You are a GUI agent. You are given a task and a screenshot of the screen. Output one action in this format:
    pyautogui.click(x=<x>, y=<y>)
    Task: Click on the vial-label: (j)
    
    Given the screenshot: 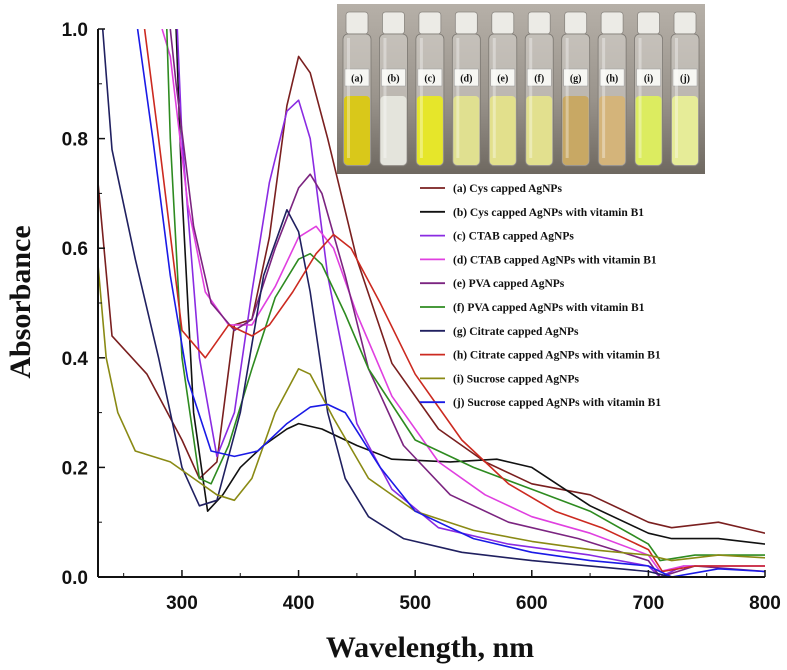 What is the action you would take?
    pyautogui.click(x=685, y=79)
    